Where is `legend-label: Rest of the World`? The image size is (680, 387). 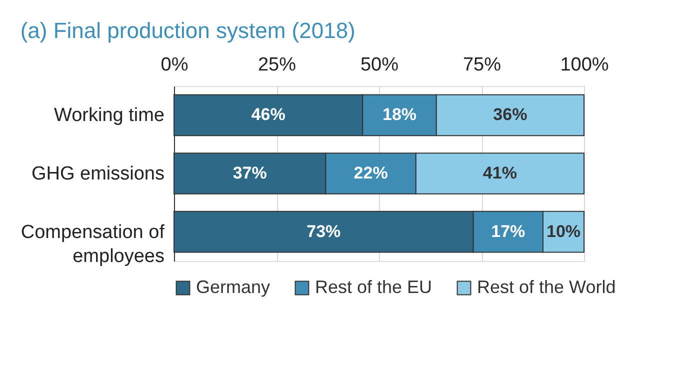 legend-label: Rest of the World is located at coordinates (546, 287).